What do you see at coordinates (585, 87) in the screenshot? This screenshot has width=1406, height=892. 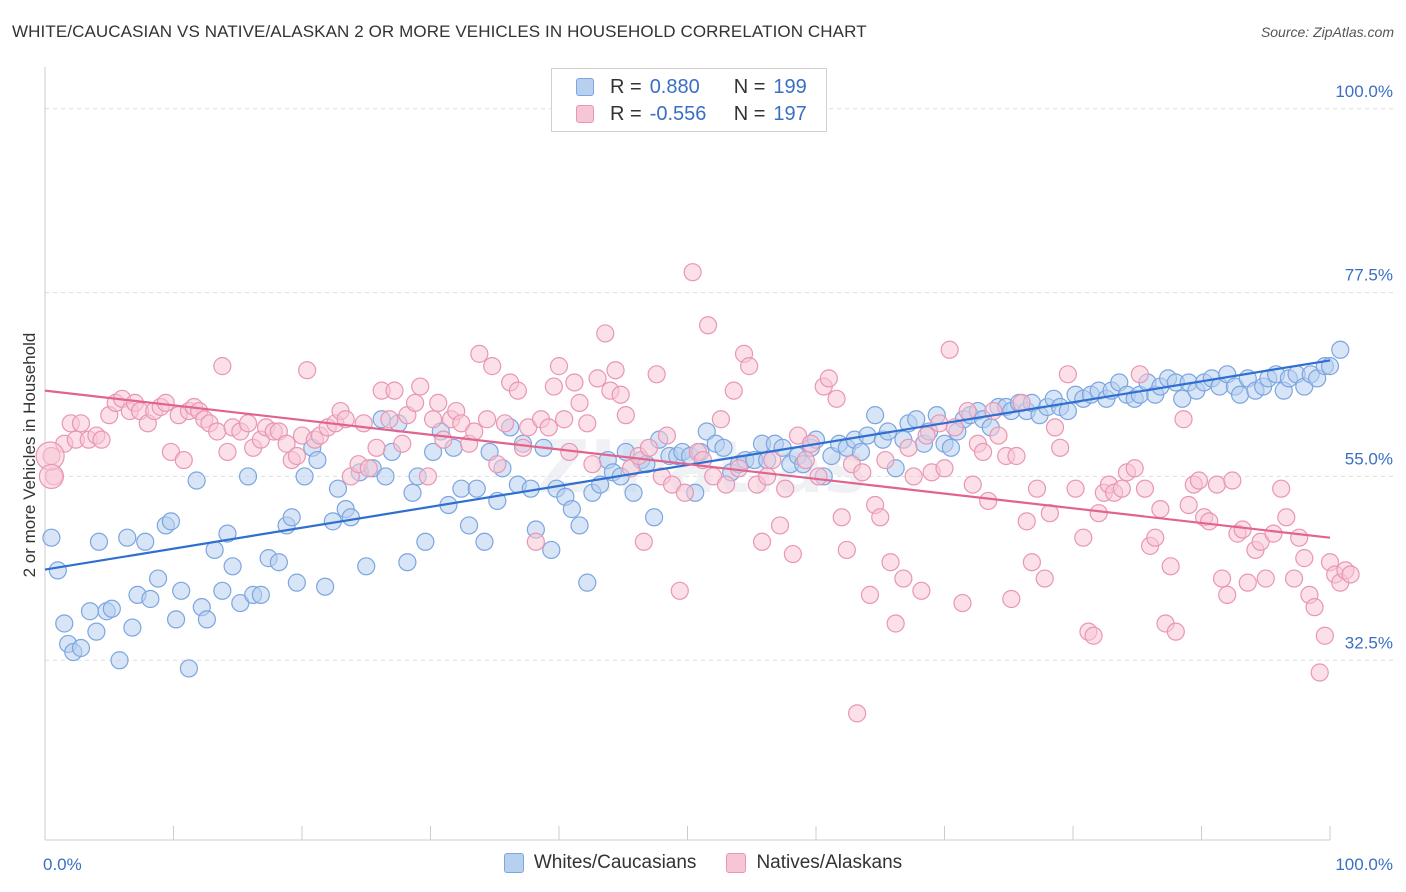 I see `legend-swatch-whites` at bounding box center [585, 87].